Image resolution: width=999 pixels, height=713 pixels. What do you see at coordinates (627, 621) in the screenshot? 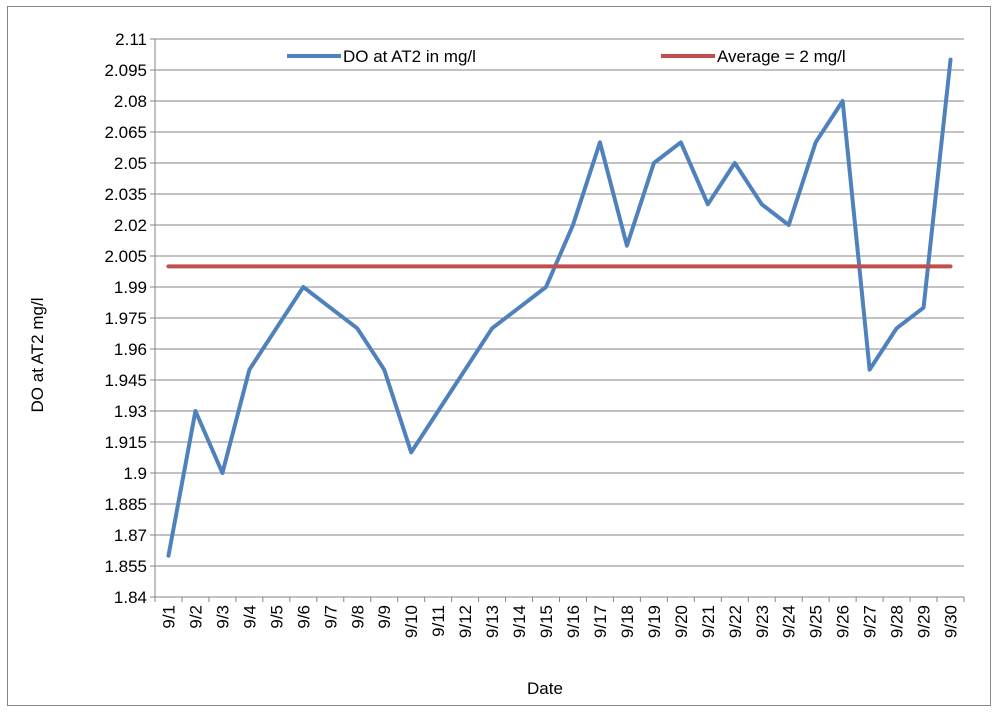
I see `x-tick-label: 9/18` at bounding box center [627, 621].